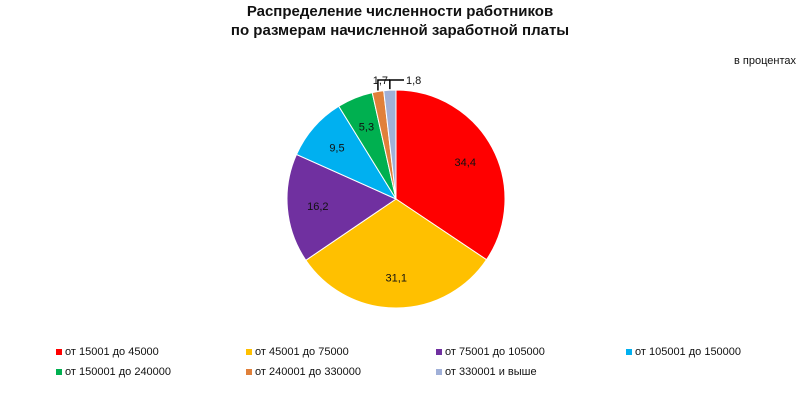 The image size is (800, 402). I want to click on legend-label: от 15001 до 45000, so click(112, 352).